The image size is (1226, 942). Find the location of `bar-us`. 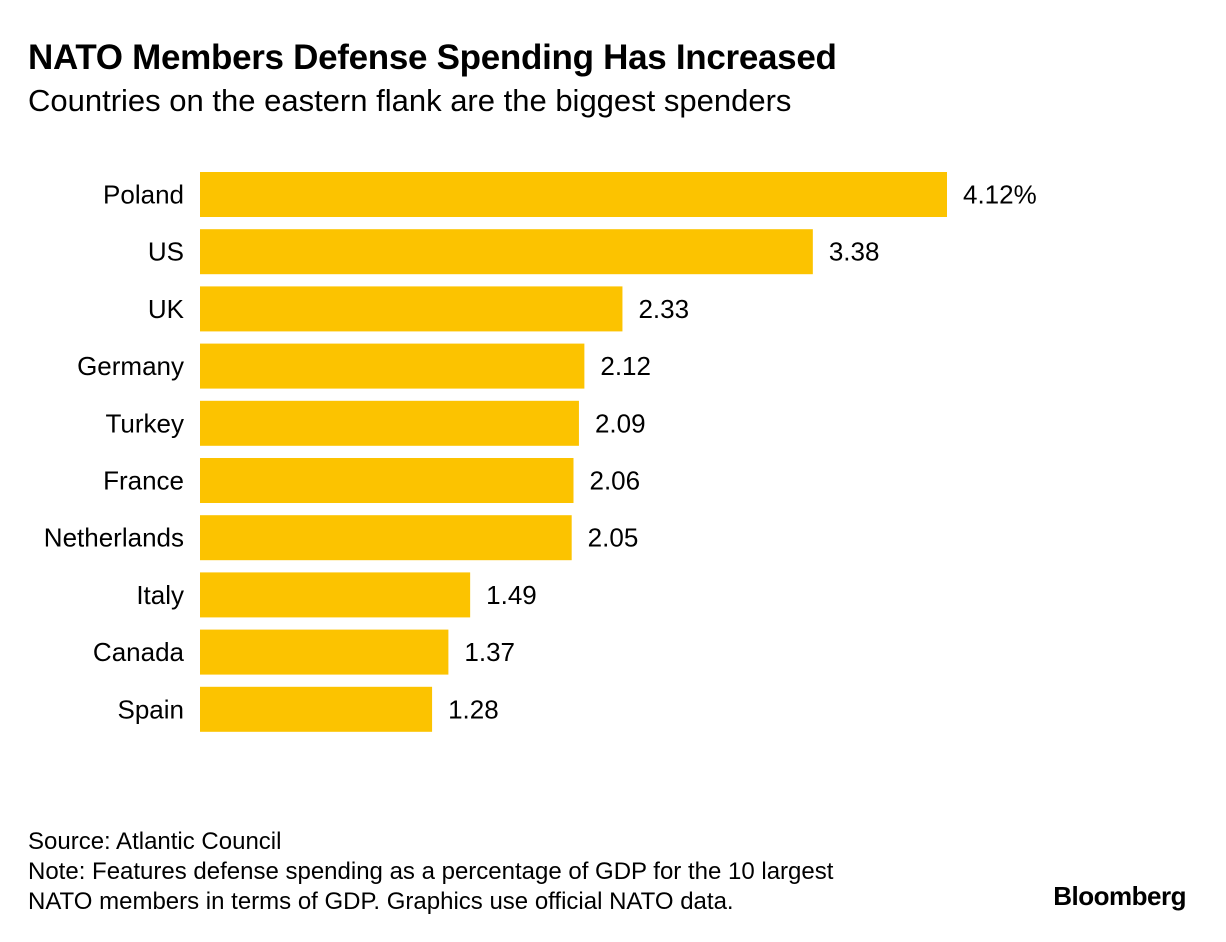

bar-us is located at coordinates (506, 252).